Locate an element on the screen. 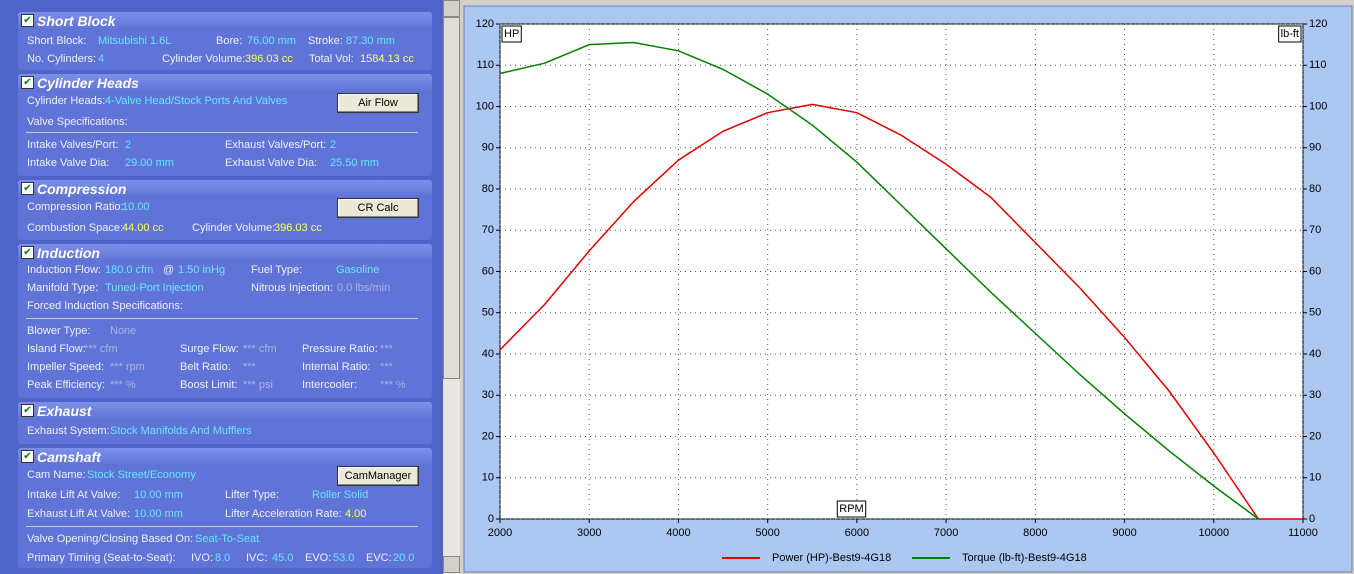 The image size is (1354, 574). x-axis-label: RPM is located at coordinates (851, 509).